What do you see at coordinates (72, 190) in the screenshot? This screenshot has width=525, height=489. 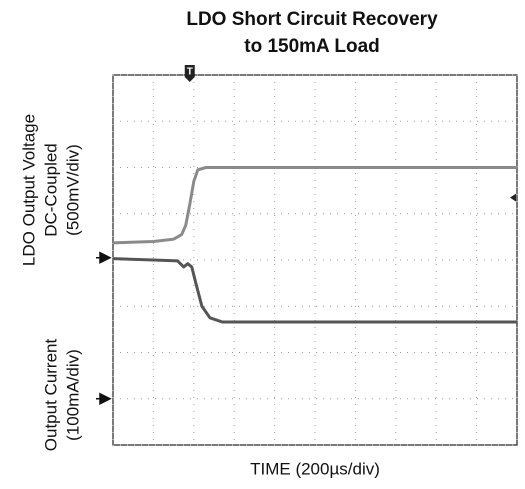 I see `y-axis-label: (500mV/div)` at bounding box center [72, 190].